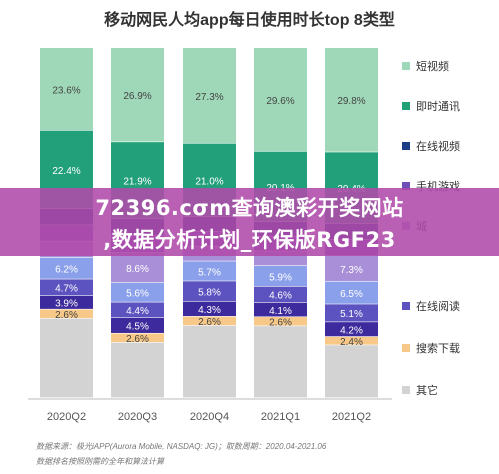 Image resolution: width=499 pixels, height=474 pixels. I want to click on data-label: 5.6%, so click(137, 294).